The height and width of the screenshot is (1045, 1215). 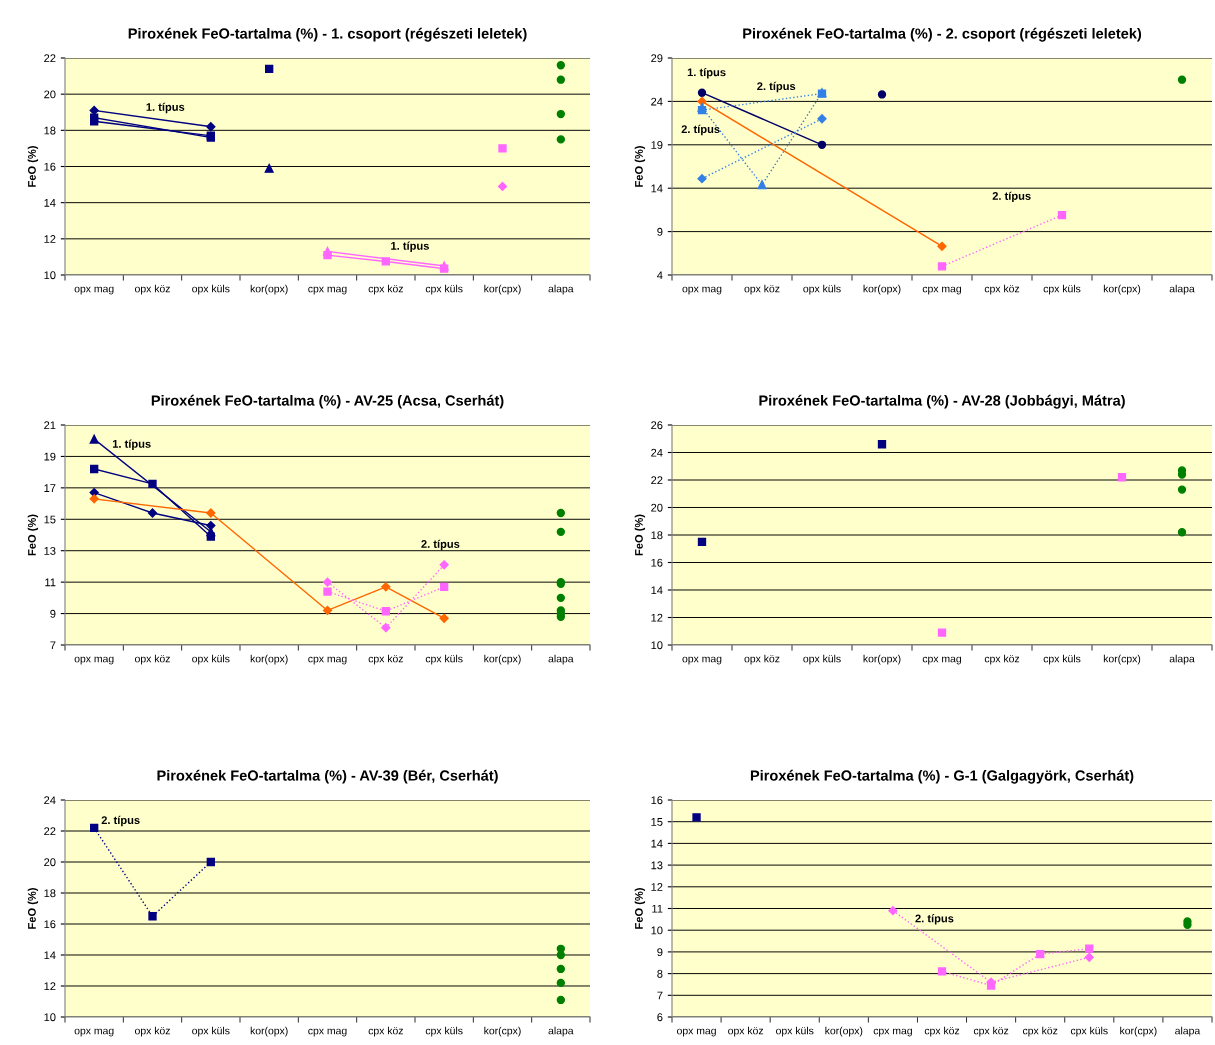 What do you see at coordinates (657, 58) in the screenshot?
I see `y-tick-label: 29` at bounding box center [657, 58].